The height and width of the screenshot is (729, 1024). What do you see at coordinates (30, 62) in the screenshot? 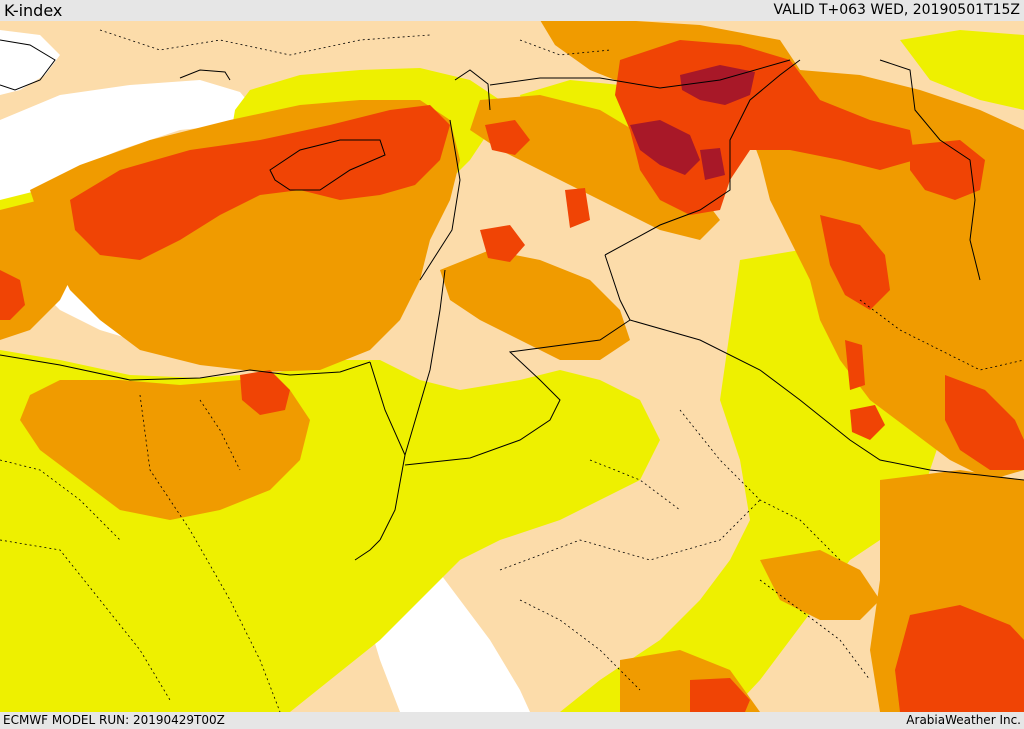
I see `aegean-islands-water` at bounding box center [30, 62].